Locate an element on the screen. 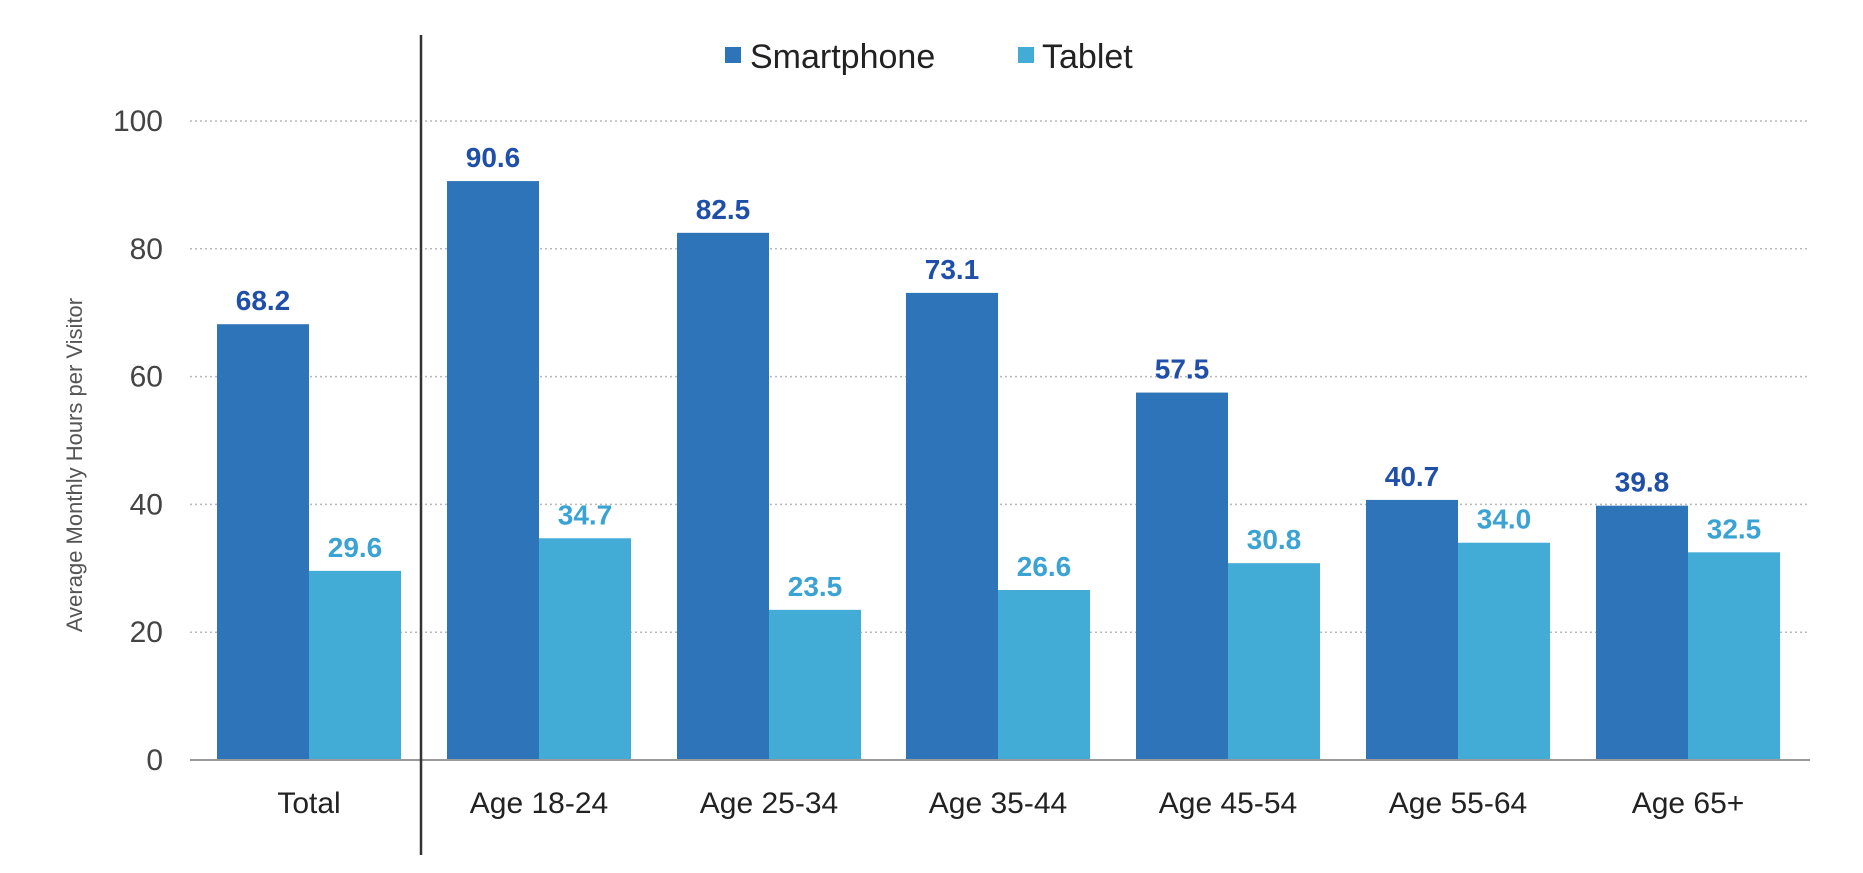  data-label-tablet-0: 29.6 is located at coordinates (355, 547).